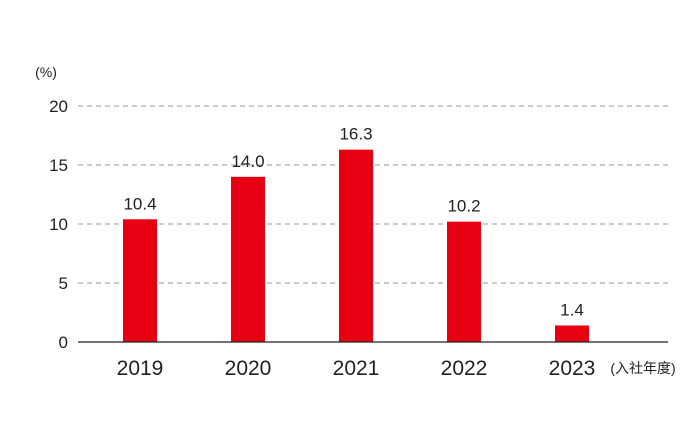  What do you see at coordinates (58, 106) in the screenshot?
I see `y-tick-label: 20` at bounding box center [58, 106].